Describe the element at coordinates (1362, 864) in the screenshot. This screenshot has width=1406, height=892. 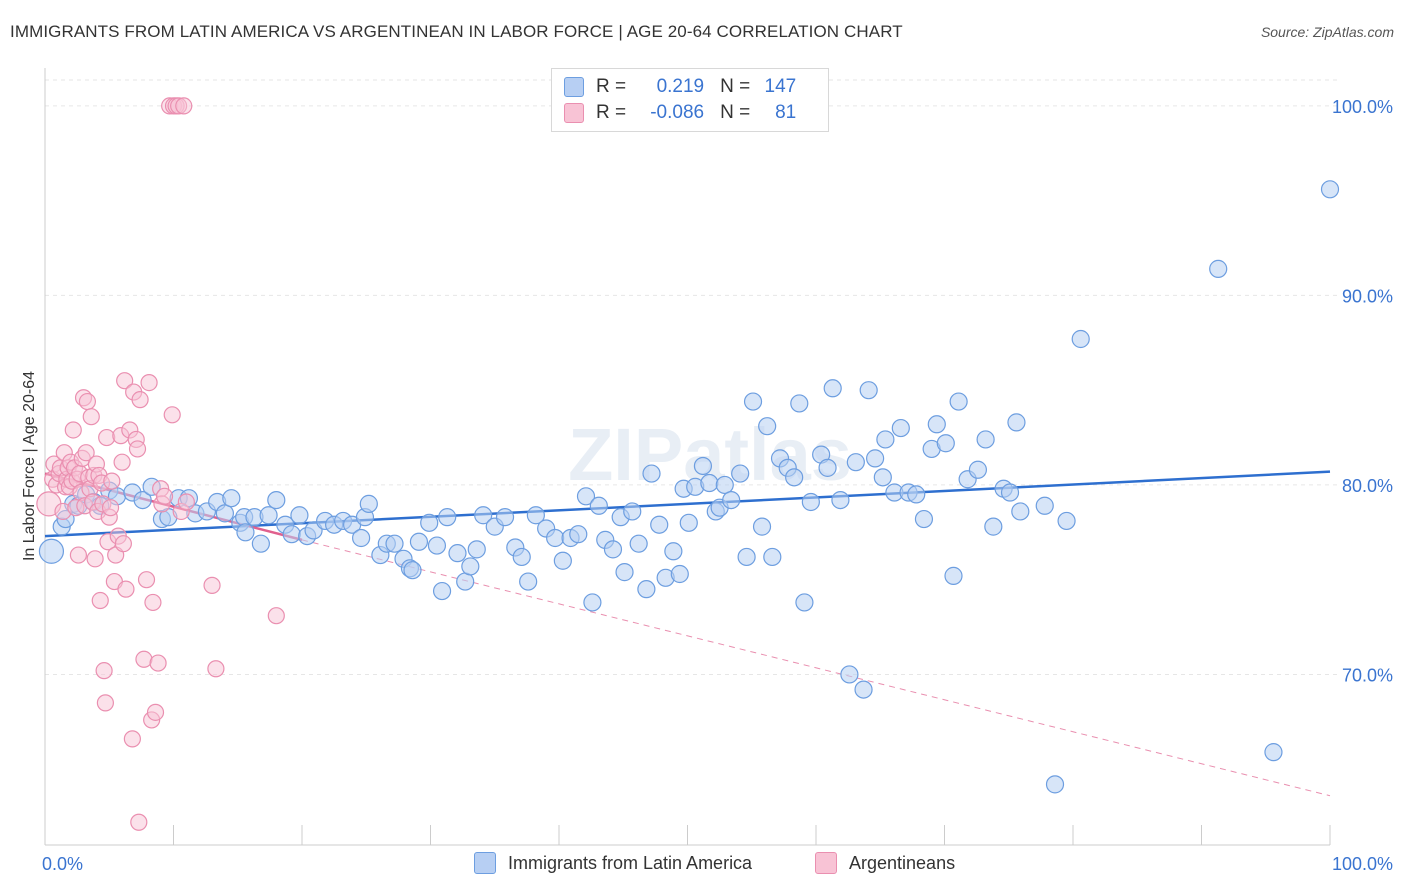
I see `x-tick-label: 100.0%` at that location.